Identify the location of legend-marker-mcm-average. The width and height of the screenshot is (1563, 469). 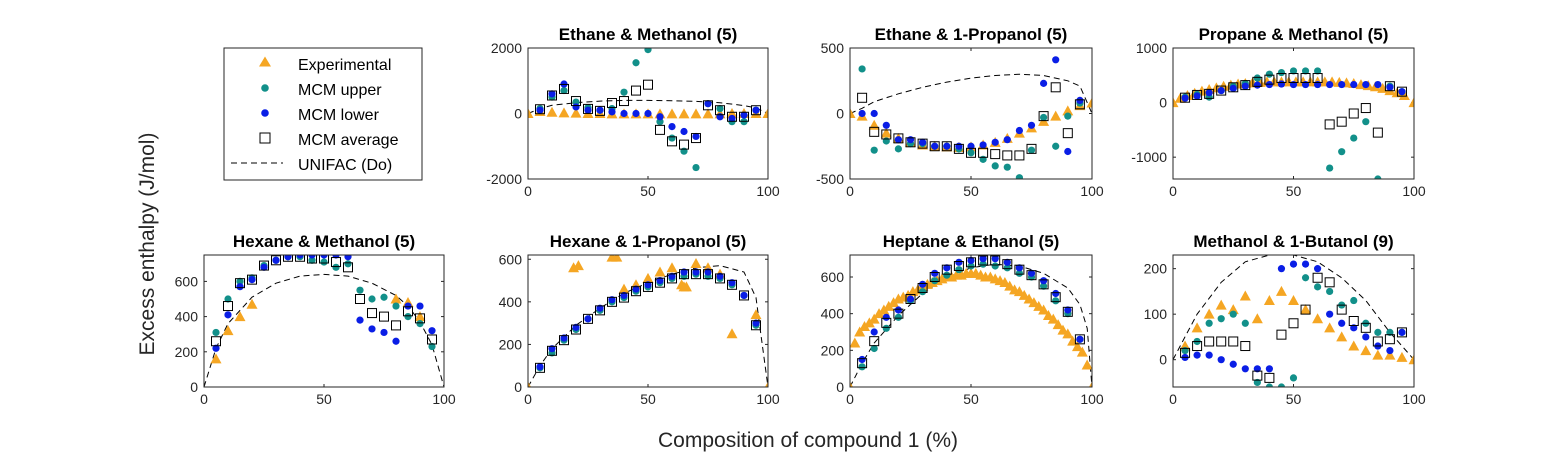
(265, 138).